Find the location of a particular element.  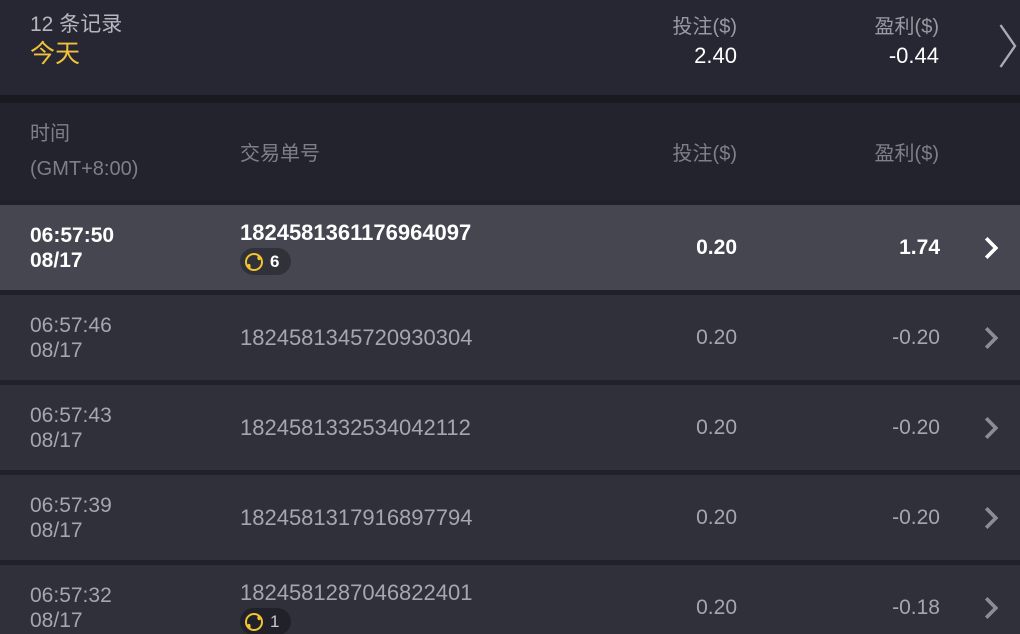

column-header-time-line1: 时间 is located at coordinates (50, 134).